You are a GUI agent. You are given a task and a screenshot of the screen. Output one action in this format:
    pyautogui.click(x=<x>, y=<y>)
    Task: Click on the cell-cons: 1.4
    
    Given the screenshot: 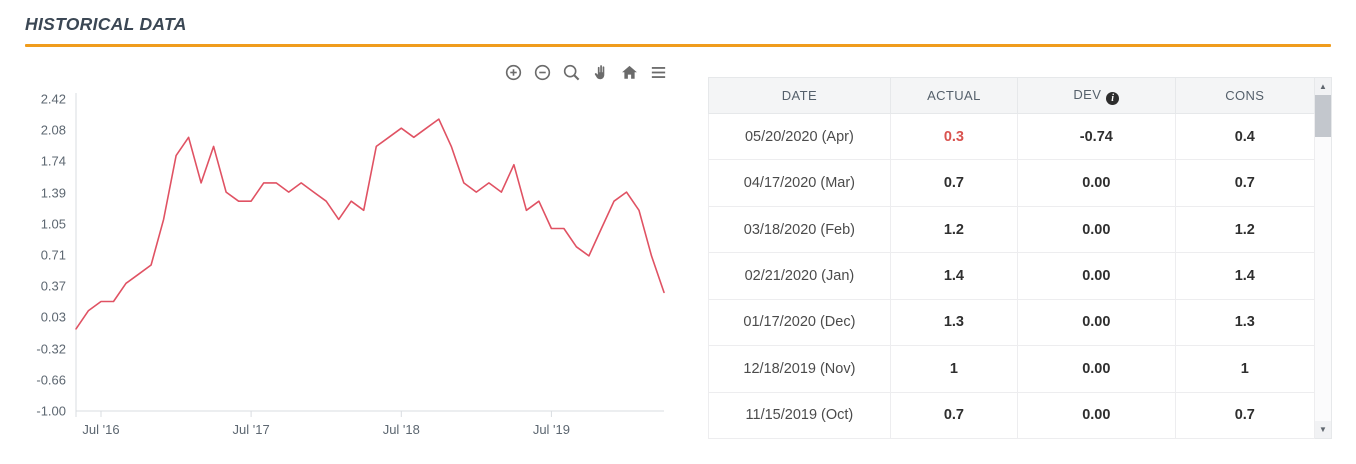 What is the action you would take?
    pyautogui.click(x=1245, y=276)
    